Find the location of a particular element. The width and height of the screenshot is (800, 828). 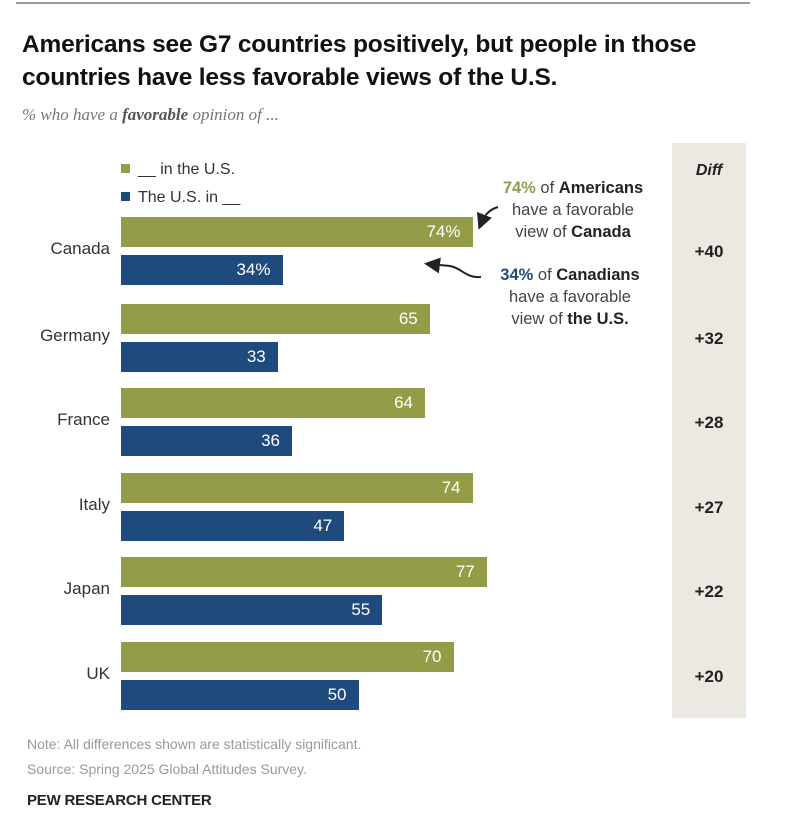

legend-swatch-green is located at coordinates (125, 168).